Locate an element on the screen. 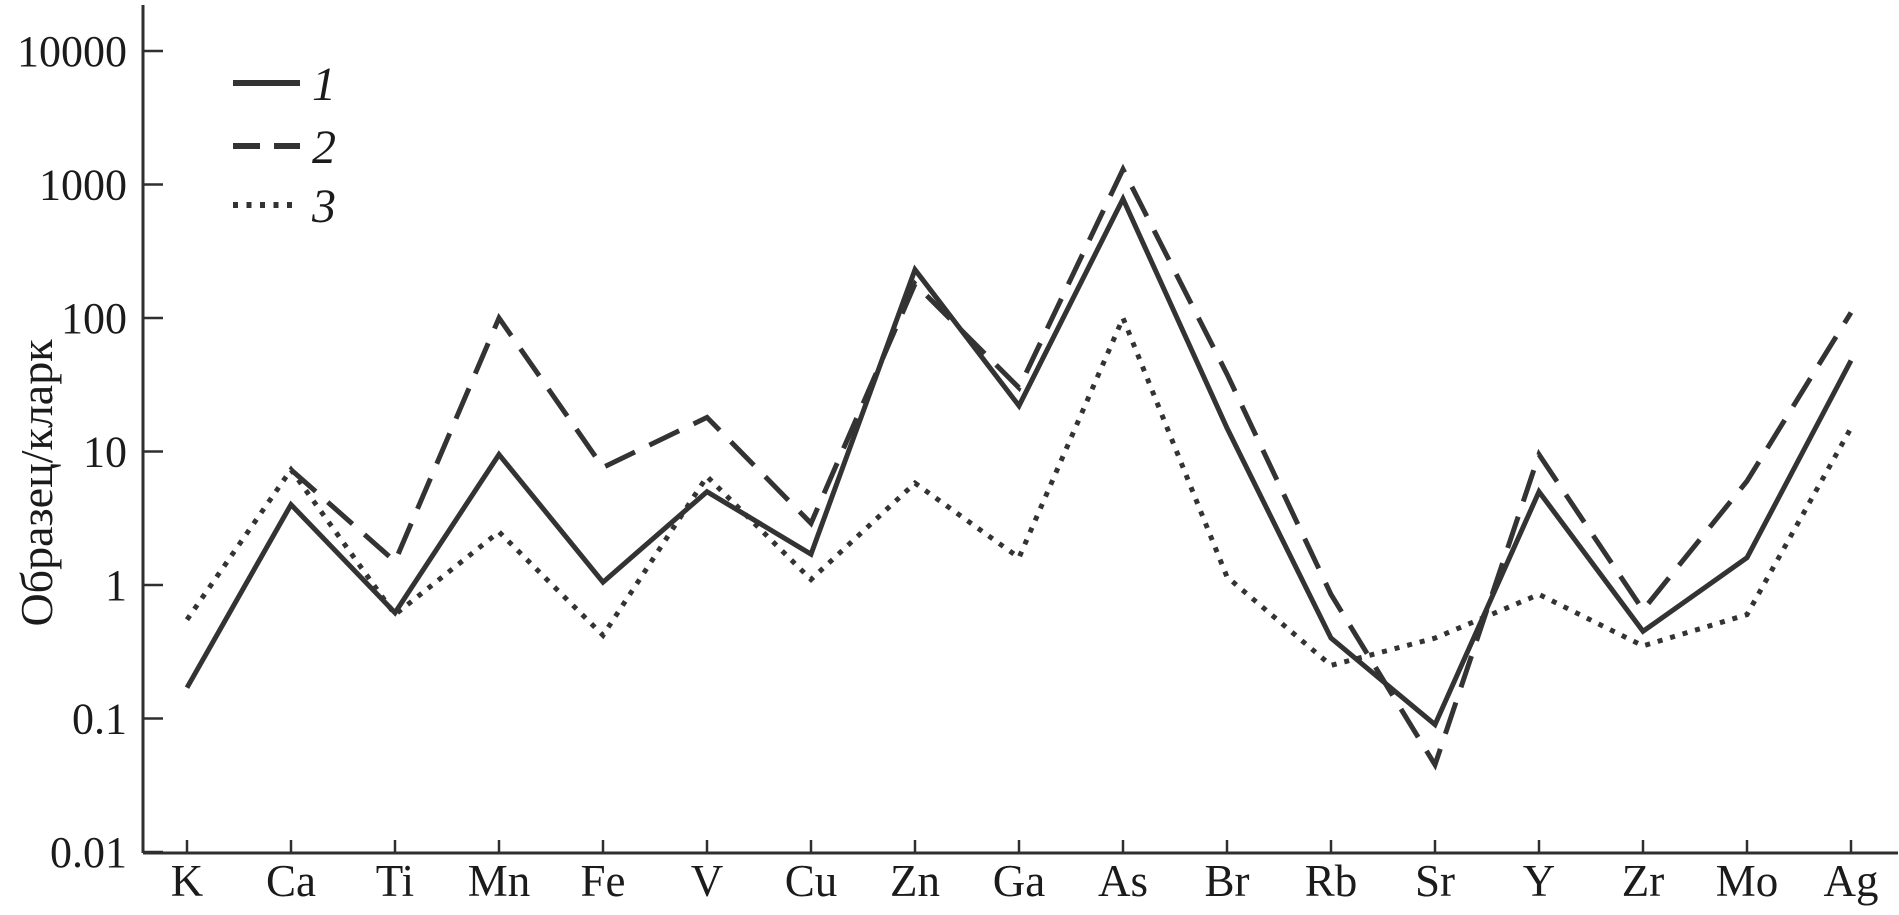  legend-label-series-1: 1 is located at coordinates (324, 84).